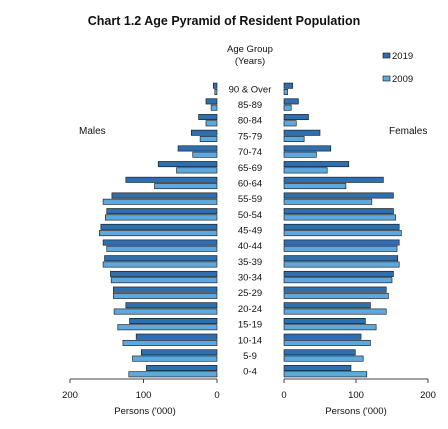  What do you see at coordinates (250, 183) in the screenshot?
I see `category-label-60-64: 60-64` at bounding box center [250, 183].